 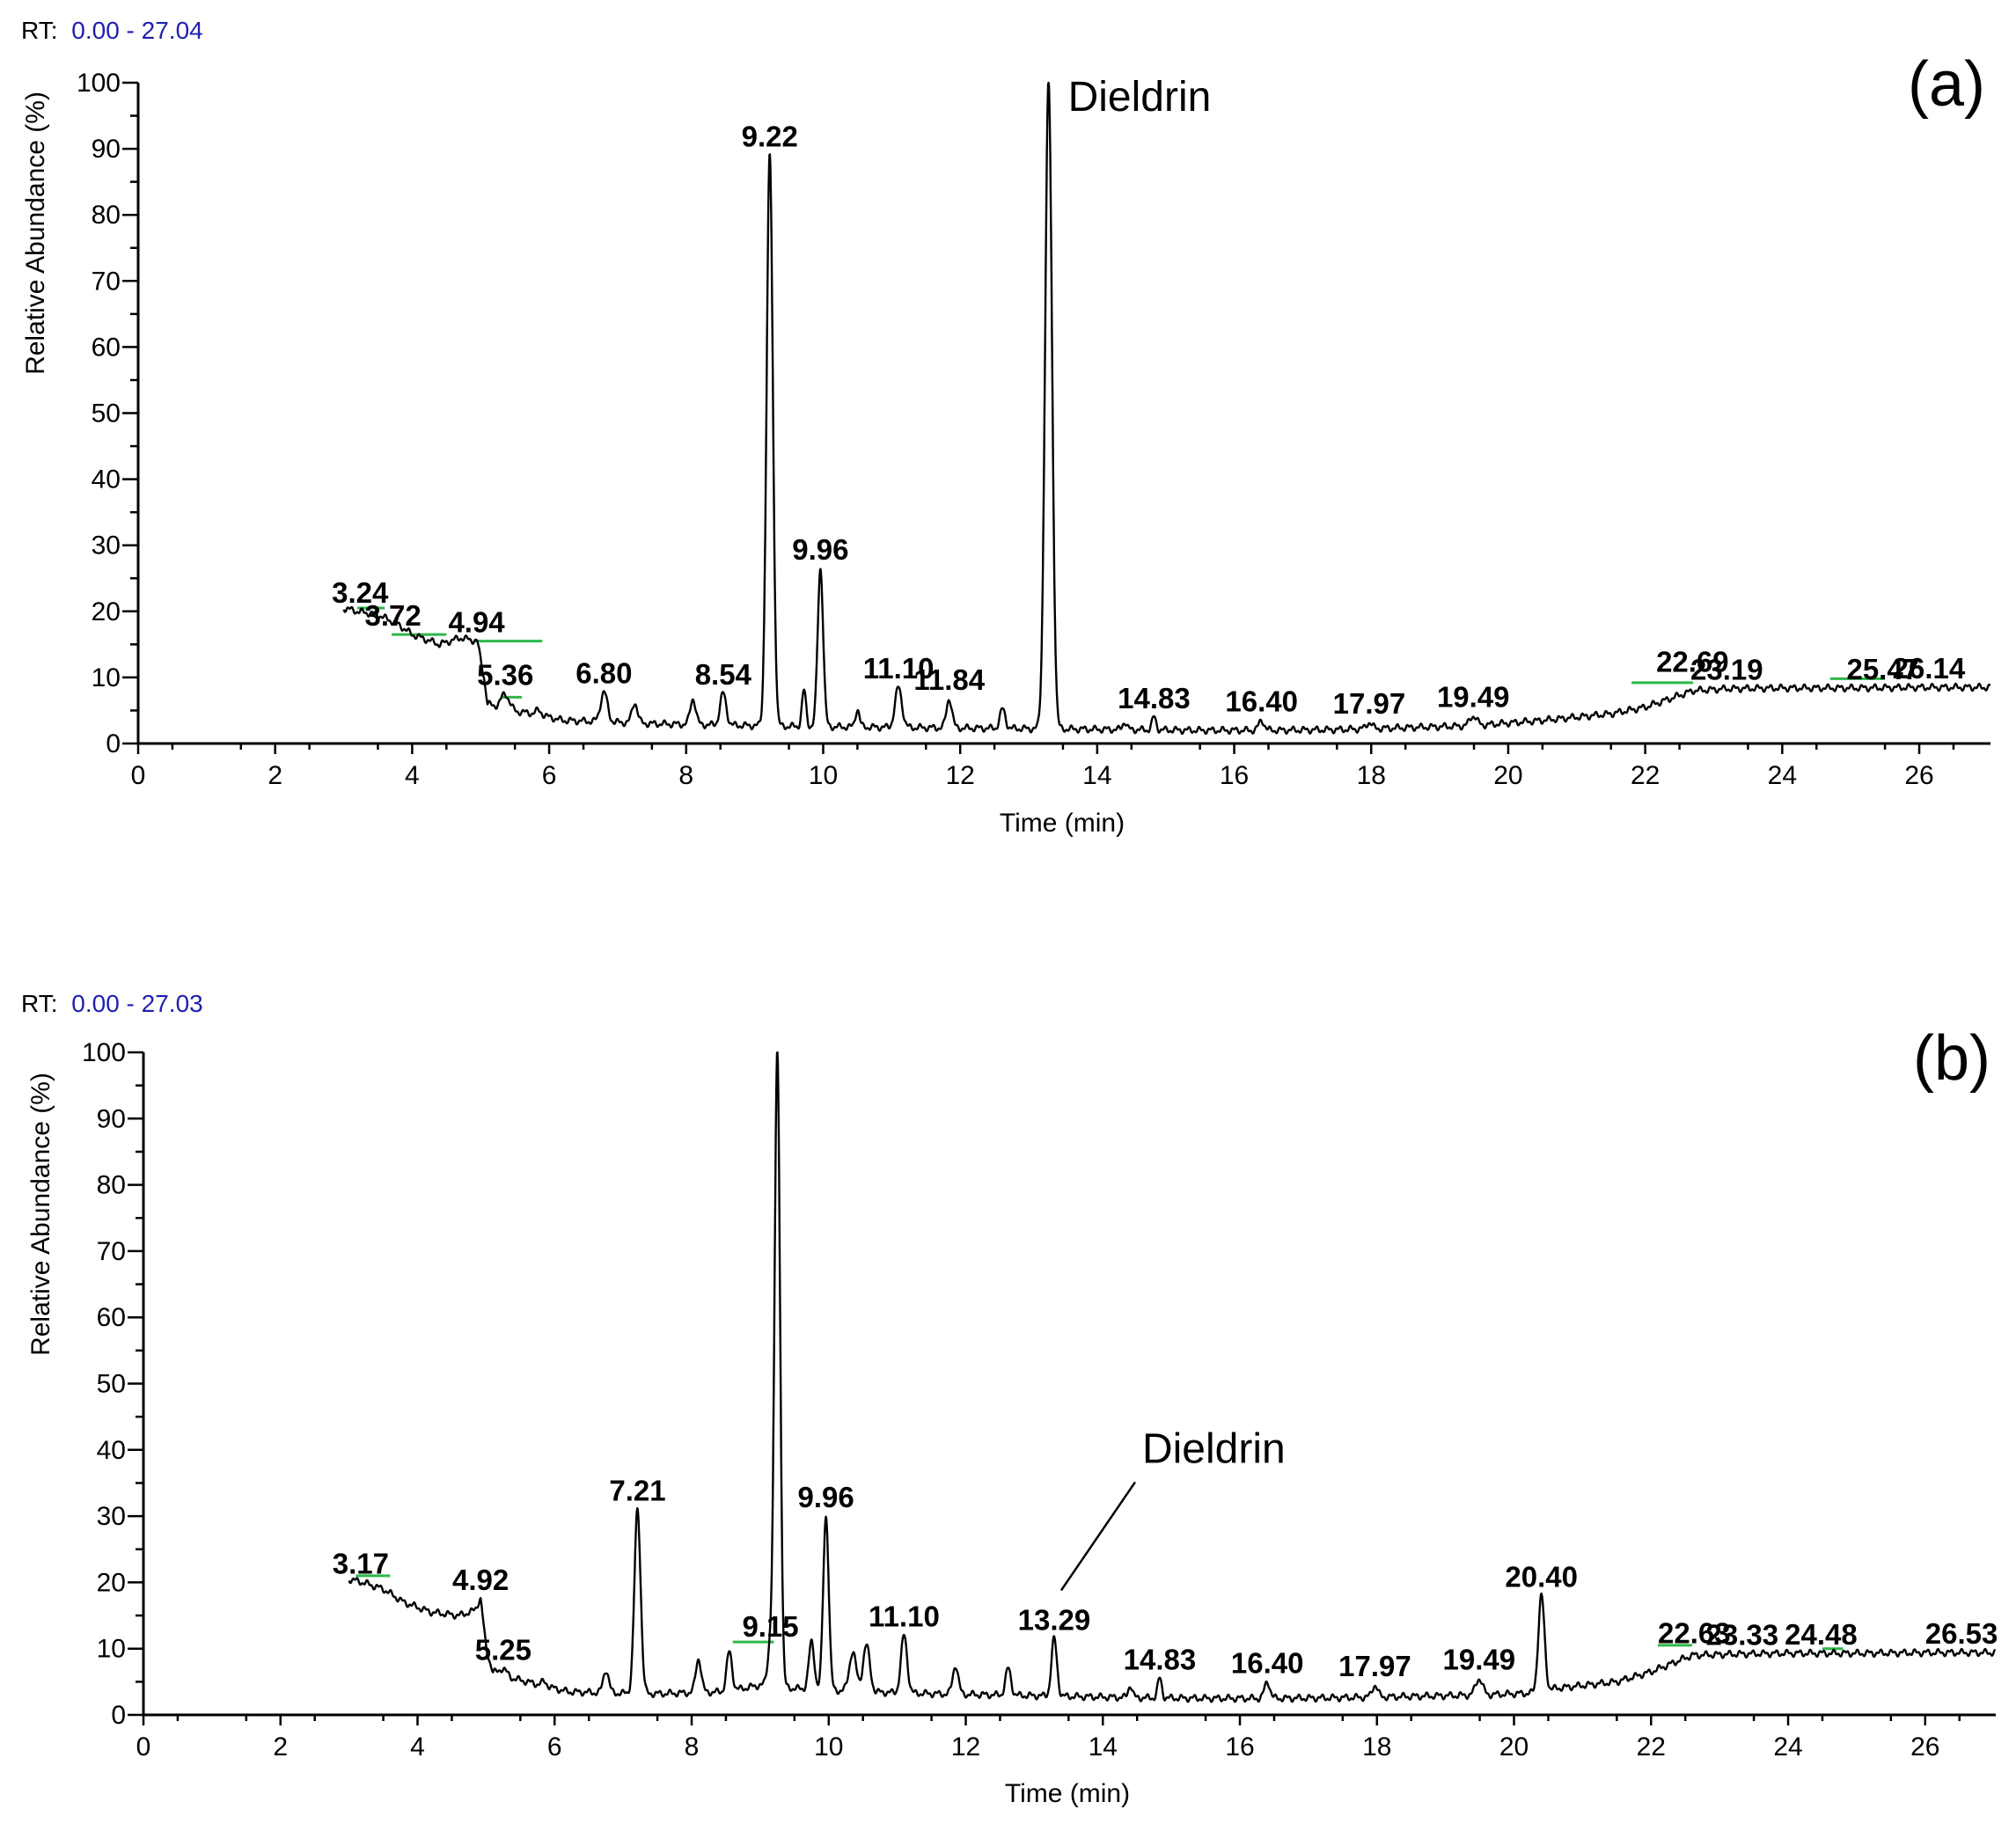 I want to click on compound-annotation-b: Dieldrin, so click(x=1172, y=1508).